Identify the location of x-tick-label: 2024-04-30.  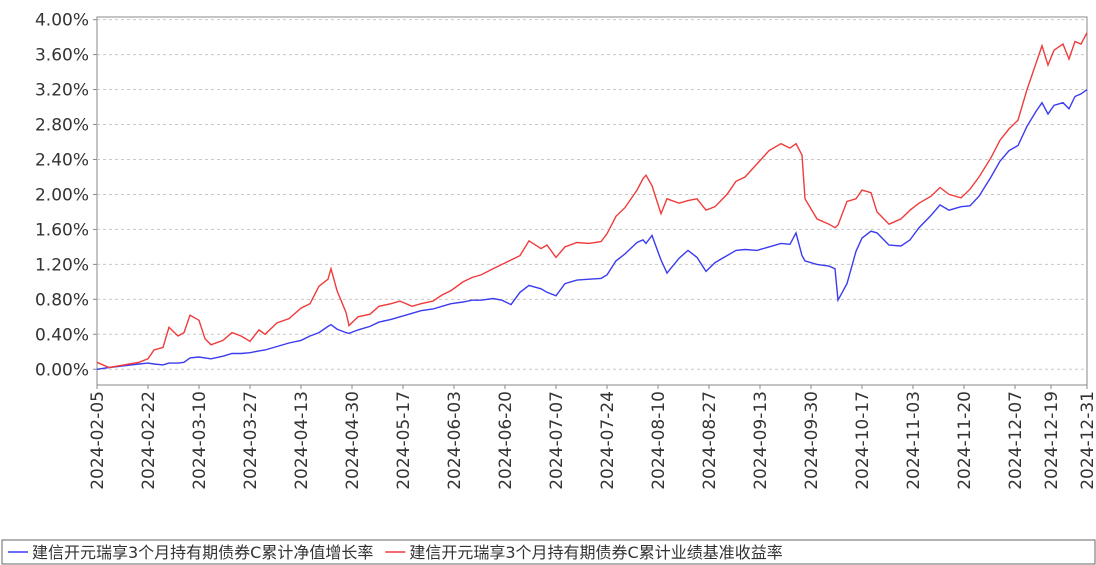
(353, 440).